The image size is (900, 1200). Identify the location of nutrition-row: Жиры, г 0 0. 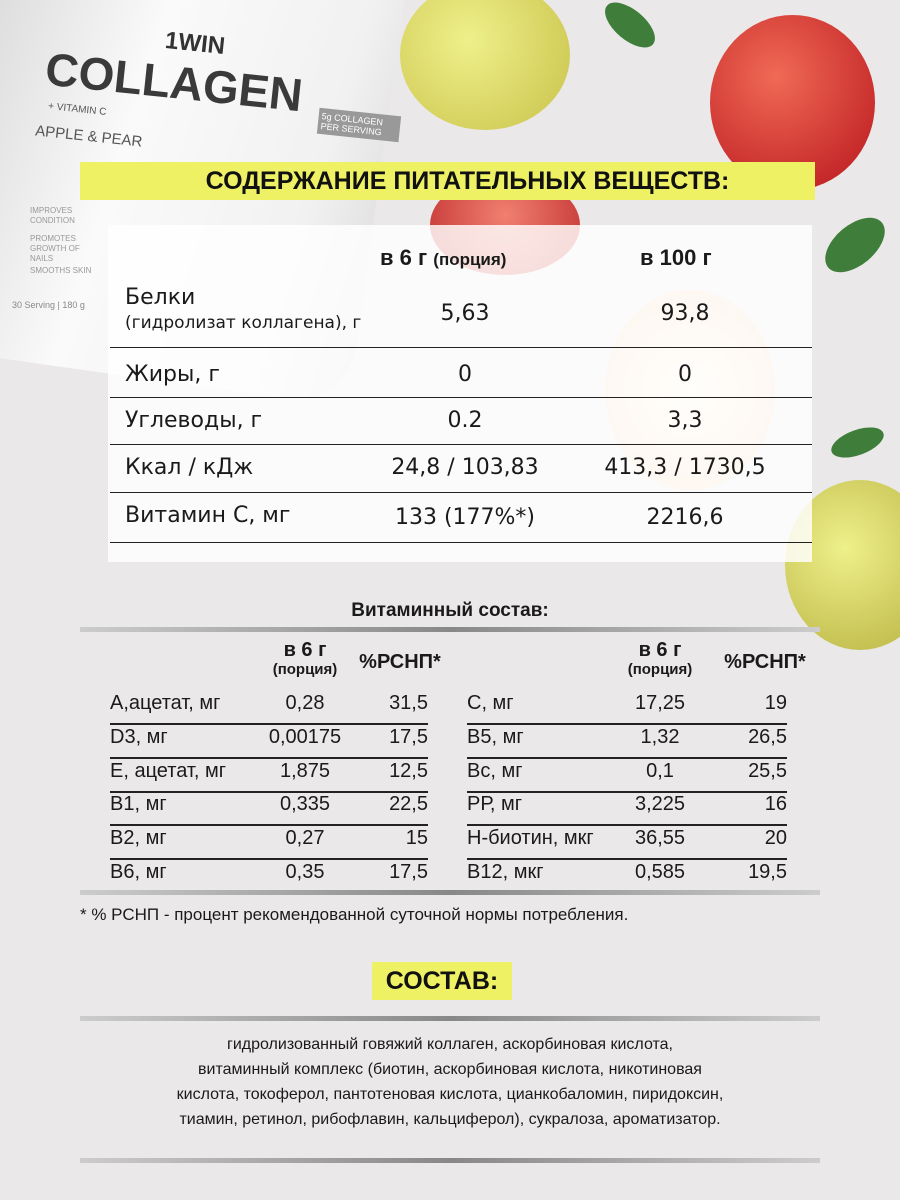
(461, 373).